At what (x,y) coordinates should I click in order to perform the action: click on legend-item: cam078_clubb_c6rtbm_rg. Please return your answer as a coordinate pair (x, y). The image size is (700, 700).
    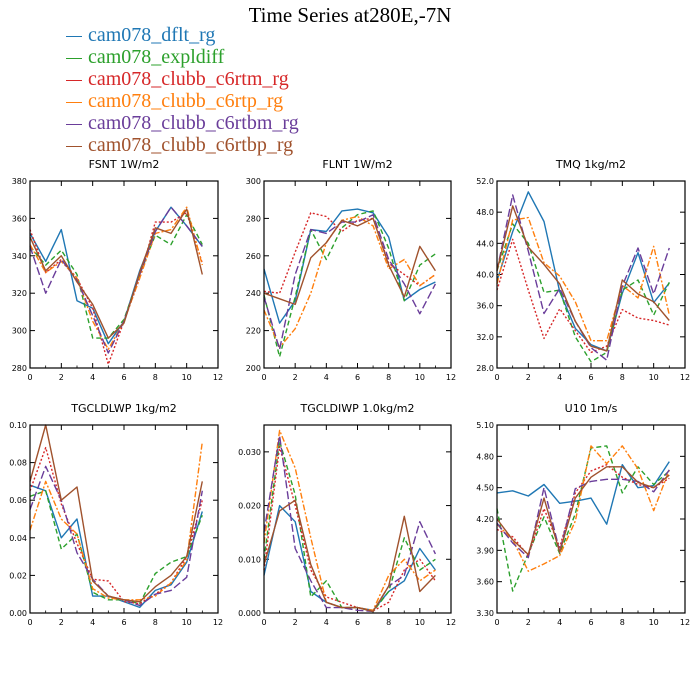
    Looking at the image, I should click on (182, 123).